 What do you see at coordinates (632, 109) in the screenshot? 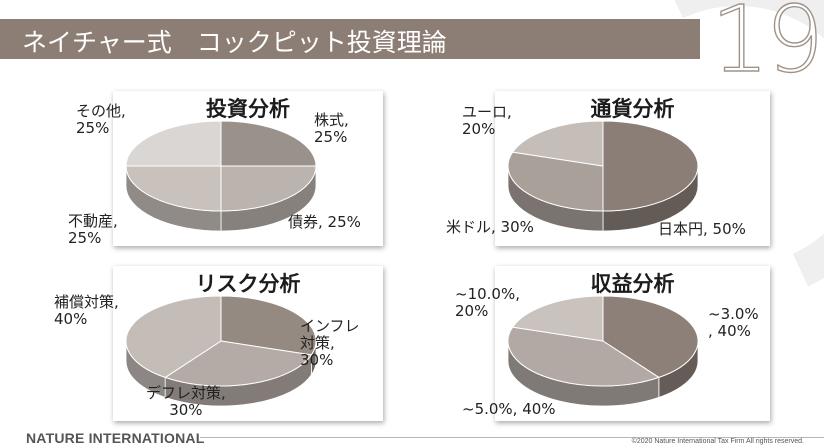
I see `chart-title: 通貨分析` at bounding box center [632, 109].